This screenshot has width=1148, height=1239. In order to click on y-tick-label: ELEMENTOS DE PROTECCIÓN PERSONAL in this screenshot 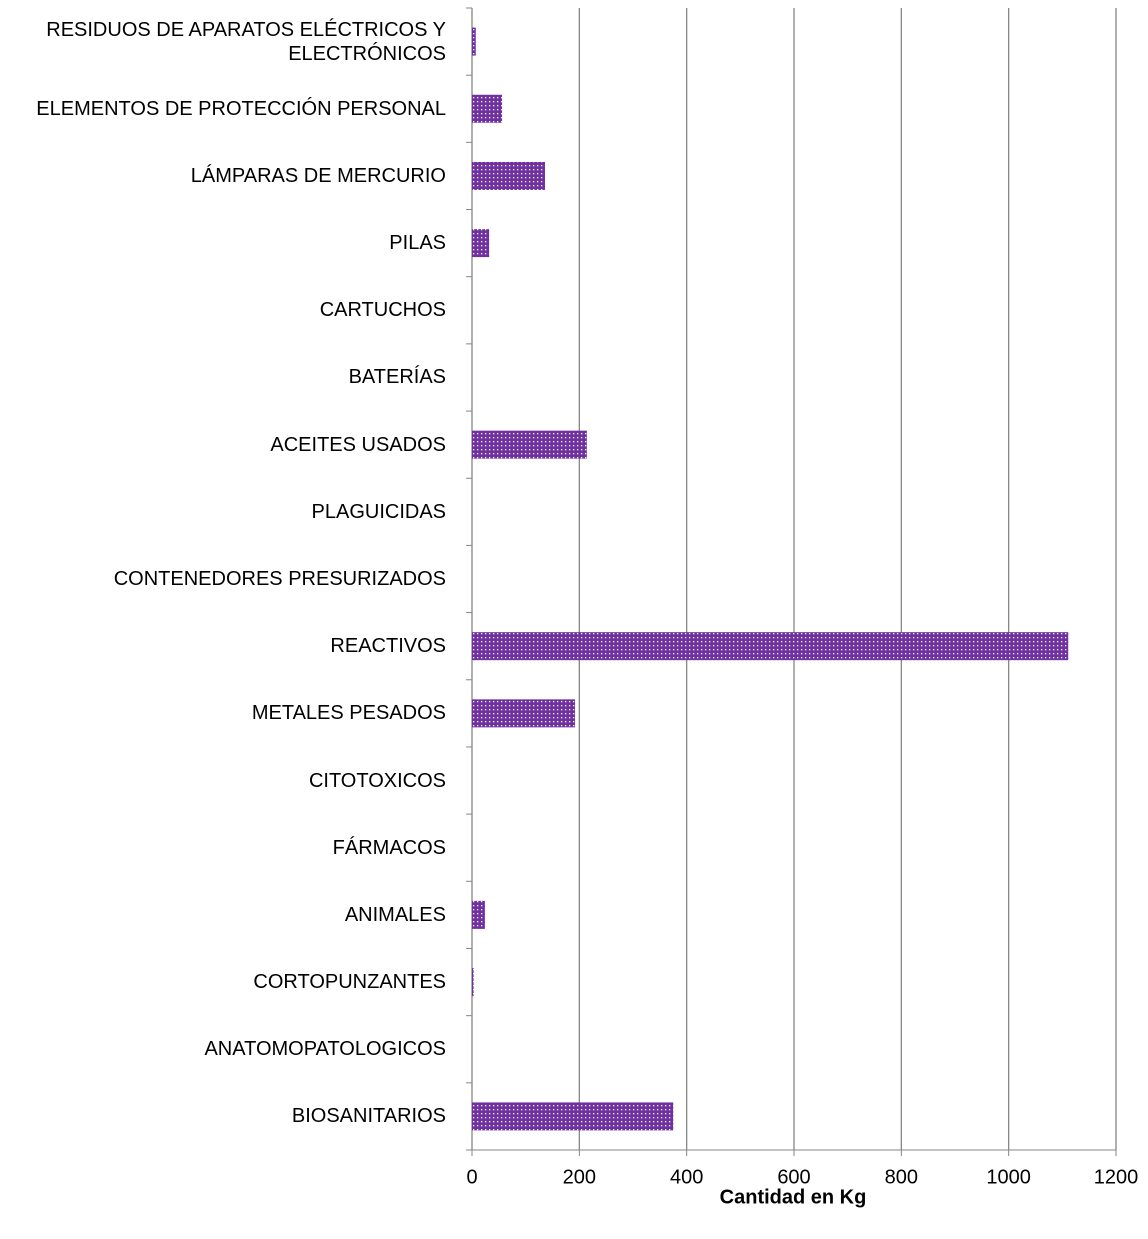, I will do `click(241, 108)`.